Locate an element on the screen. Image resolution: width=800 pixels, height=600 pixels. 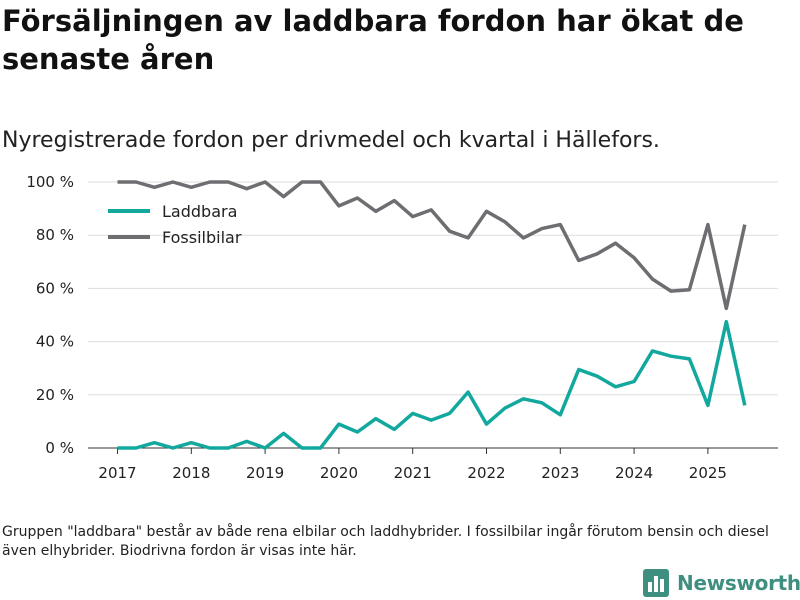
x-tick-label: 2023 is located at coordinates (560, 473).